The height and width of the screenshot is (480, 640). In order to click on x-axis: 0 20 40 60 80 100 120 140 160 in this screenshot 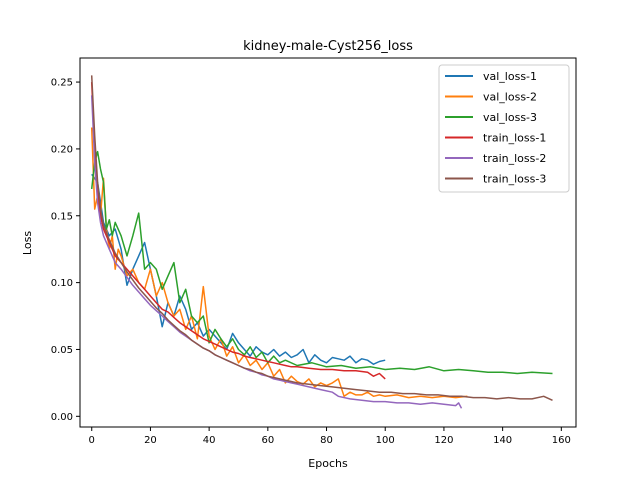, I will do `click(330, 436)`.